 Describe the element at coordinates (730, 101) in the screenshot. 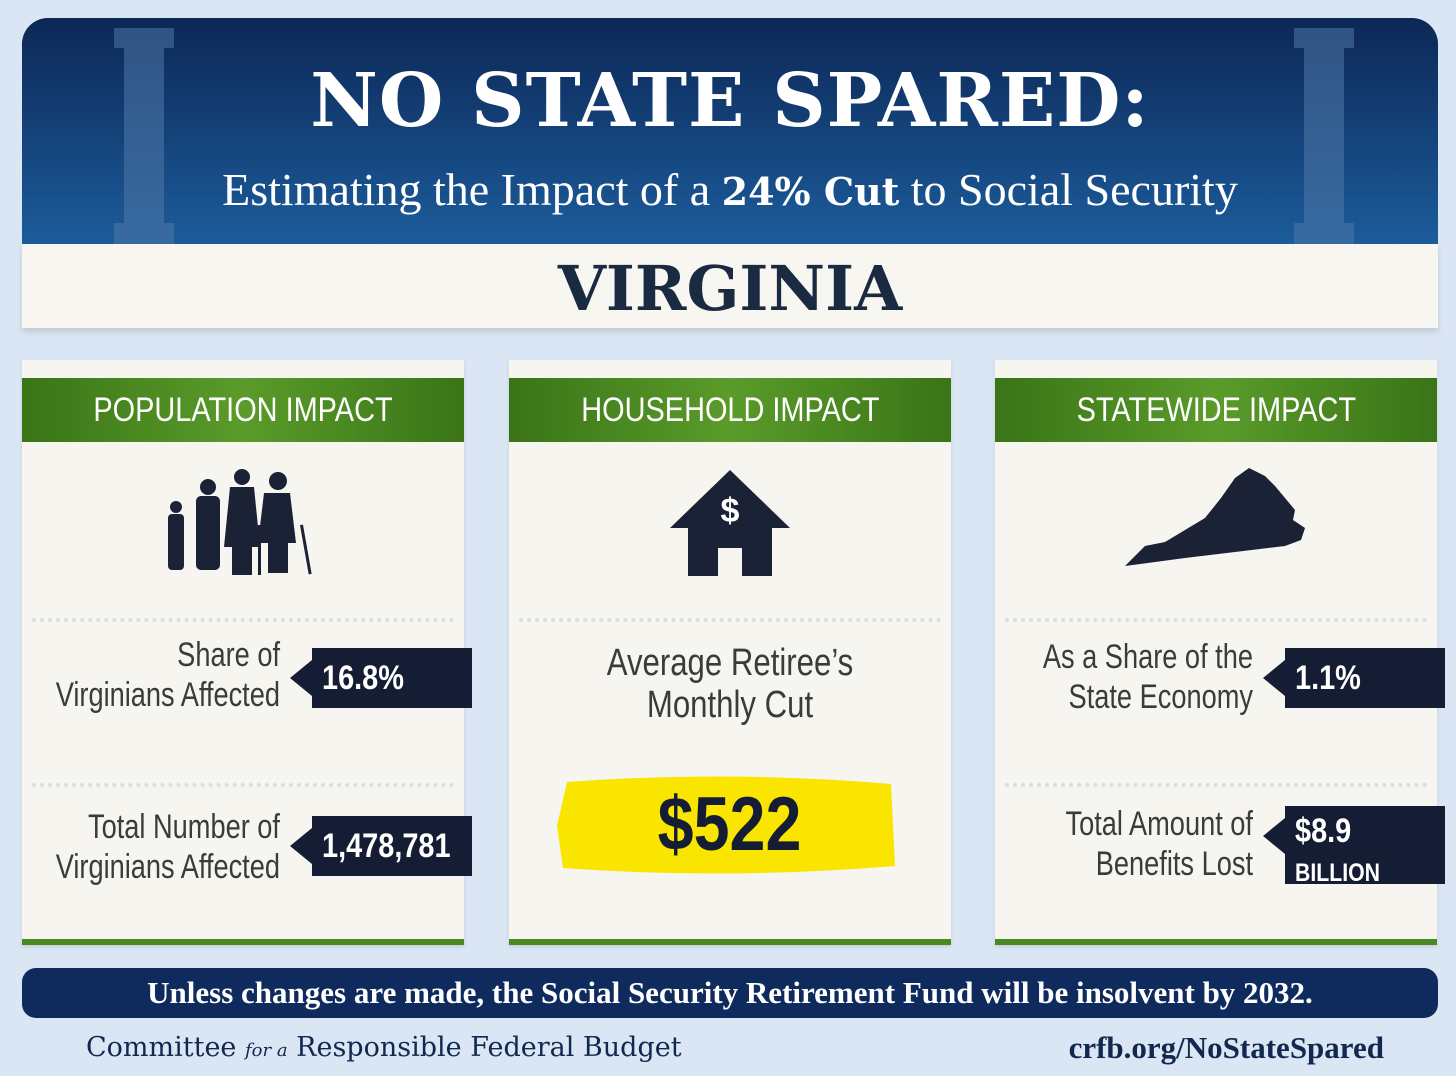

I see `title: NO STATE SPARED:` at that location.